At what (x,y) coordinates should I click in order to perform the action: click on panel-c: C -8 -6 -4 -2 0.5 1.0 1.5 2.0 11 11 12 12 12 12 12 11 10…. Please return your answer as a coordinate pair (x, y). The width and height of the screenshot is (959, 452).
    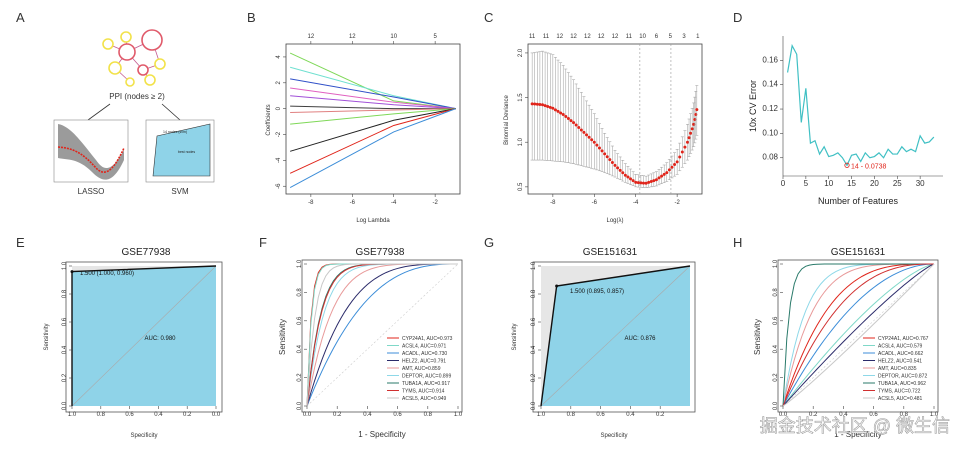
    Looking at the image, I should click on (593, 117).